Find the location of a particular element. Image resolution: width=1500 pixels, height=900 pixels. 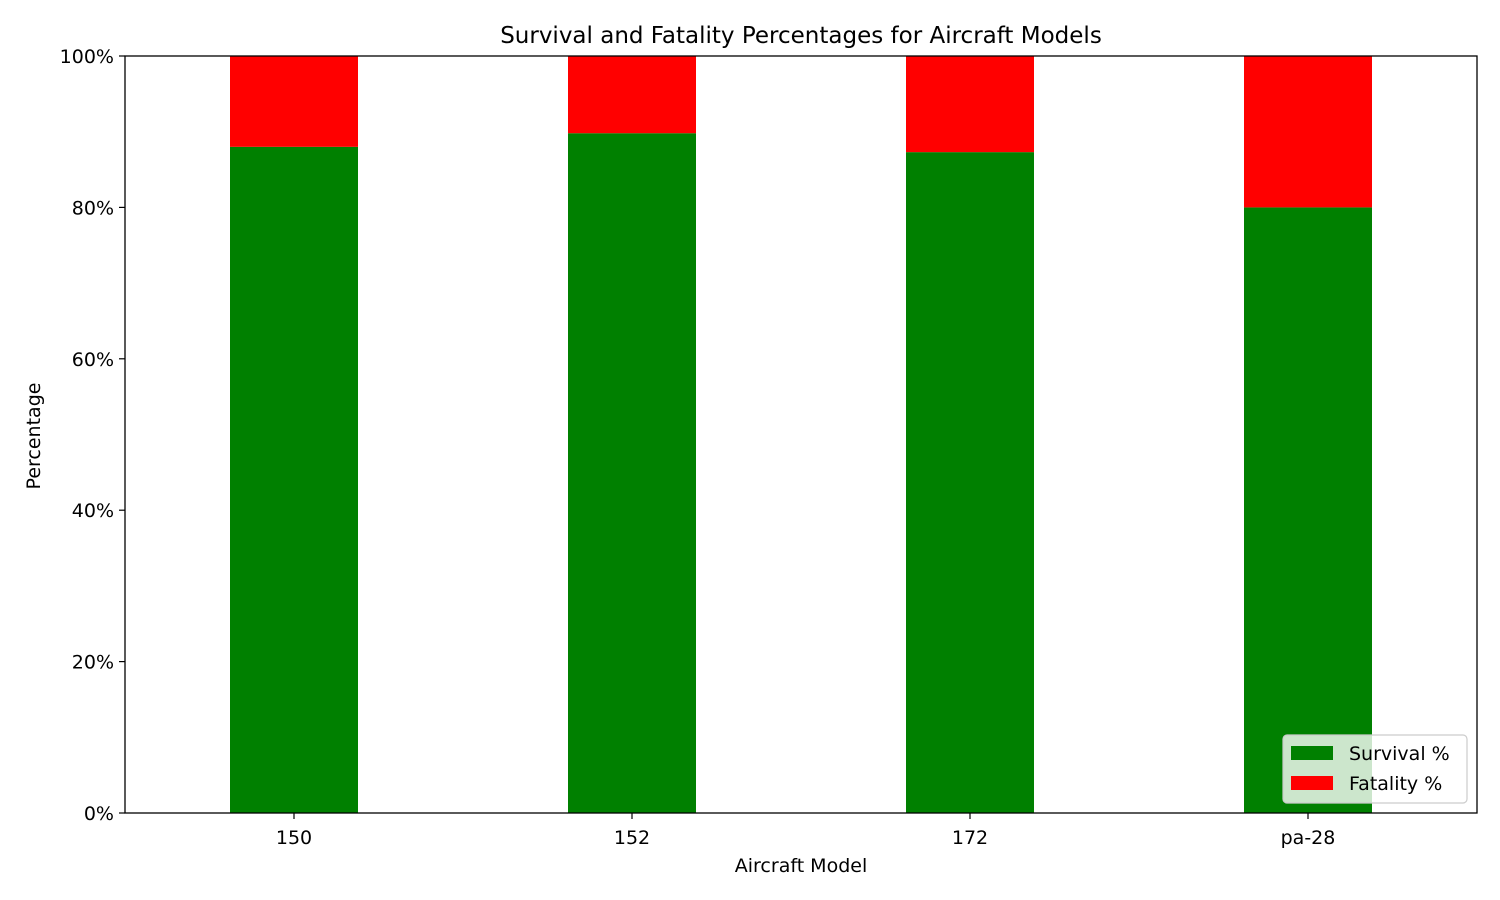

x-tick-label: 150 is located at coordinates (294, 838).